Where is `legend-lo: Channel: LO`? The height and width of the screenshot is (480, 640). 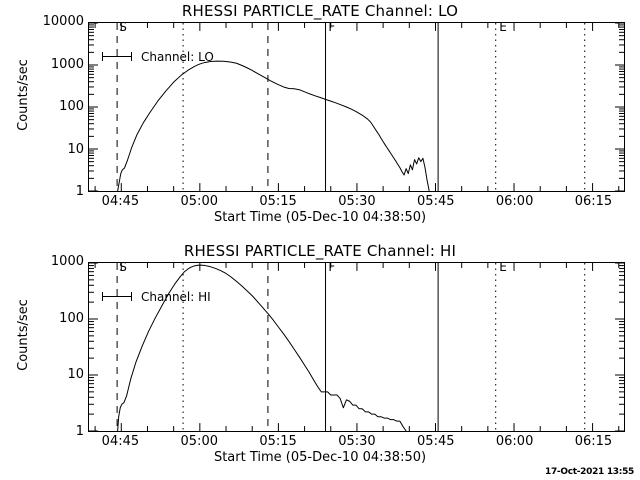
legend-lo: Channel: LO is located at coordinates (158, 56).